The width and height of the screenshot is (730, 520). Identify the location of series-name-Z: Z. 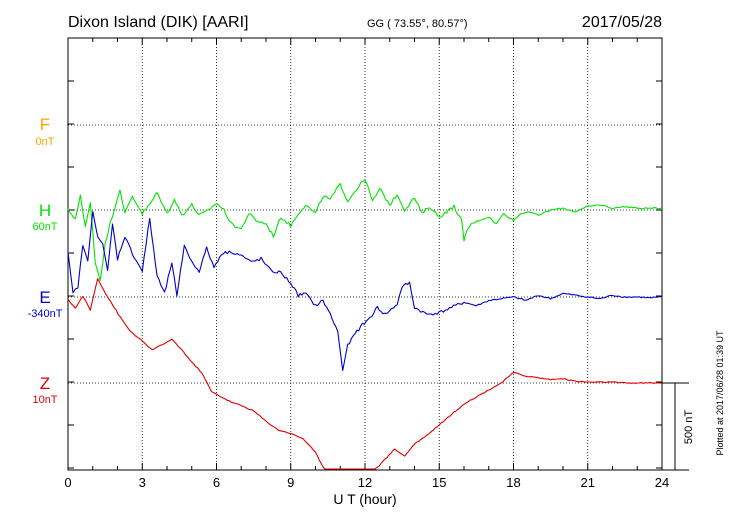
(45, 383).